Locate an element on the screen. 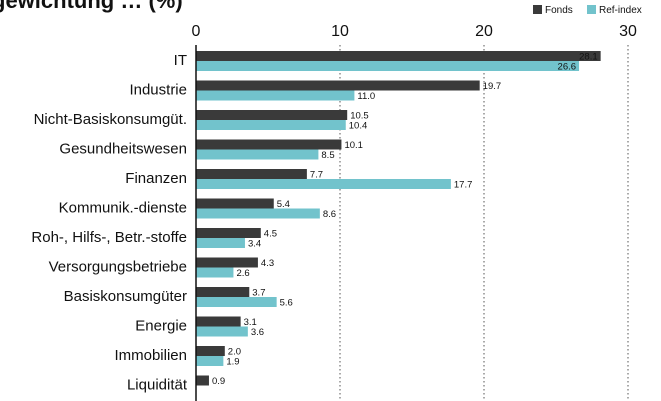  category-label: Roh-, Hilfs-, Betr.-stoffe is located at coordinates (109, 237).